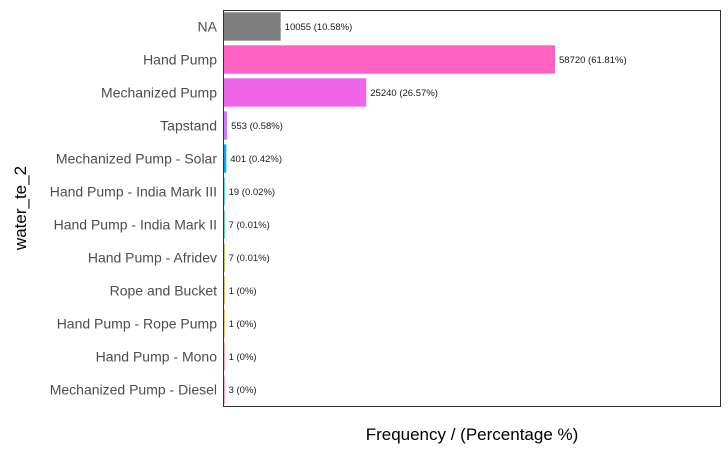  Describe the element at coordinates (208, 27) in the screenshot. I see `category-label: NA` at that location.